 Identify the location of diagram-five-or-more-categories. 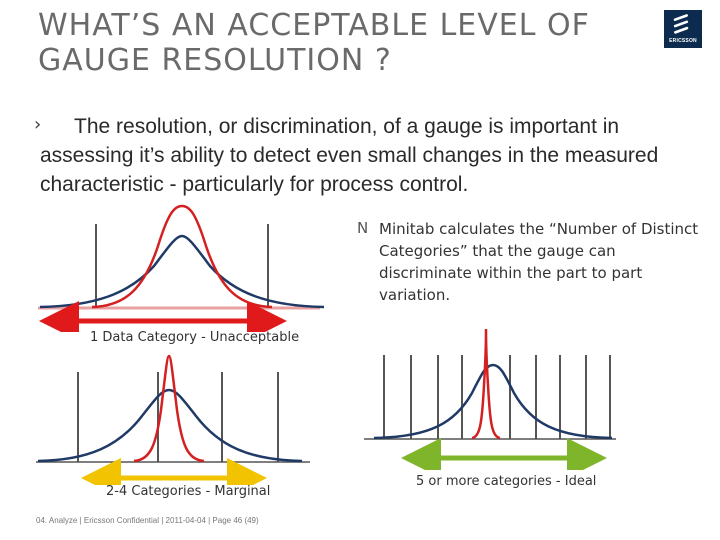
(490, 399).